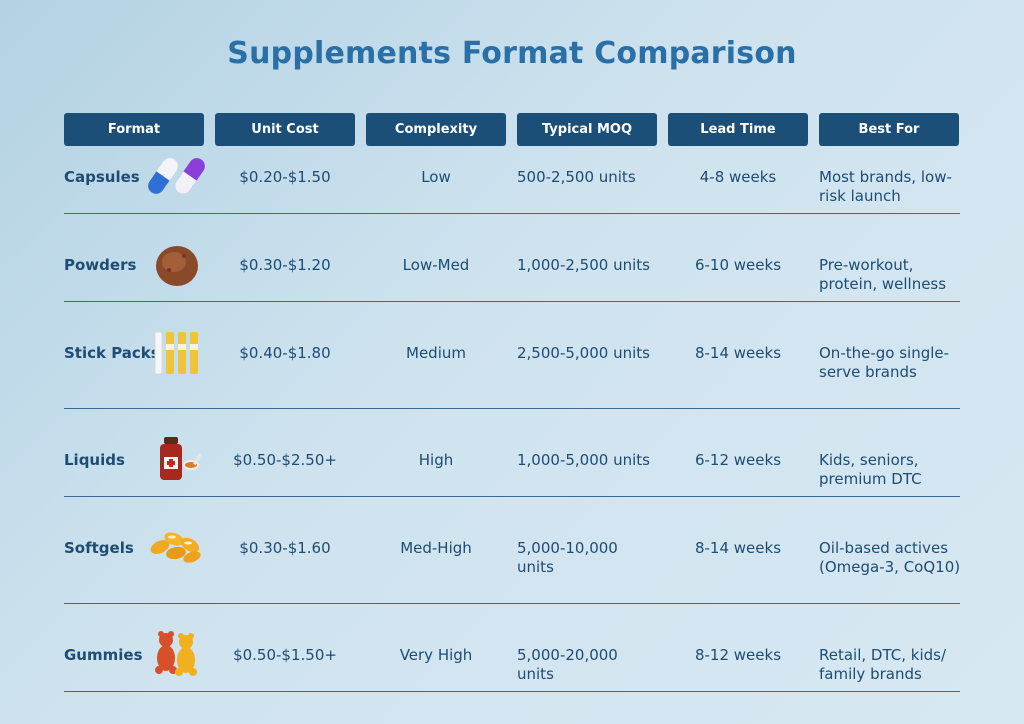 The width and height of the screenshot is (1024, 724). What do you see at coordinates (436, 460) in the screenshot?
I see `complexity-cell: High` at bounding box center [436, 460].